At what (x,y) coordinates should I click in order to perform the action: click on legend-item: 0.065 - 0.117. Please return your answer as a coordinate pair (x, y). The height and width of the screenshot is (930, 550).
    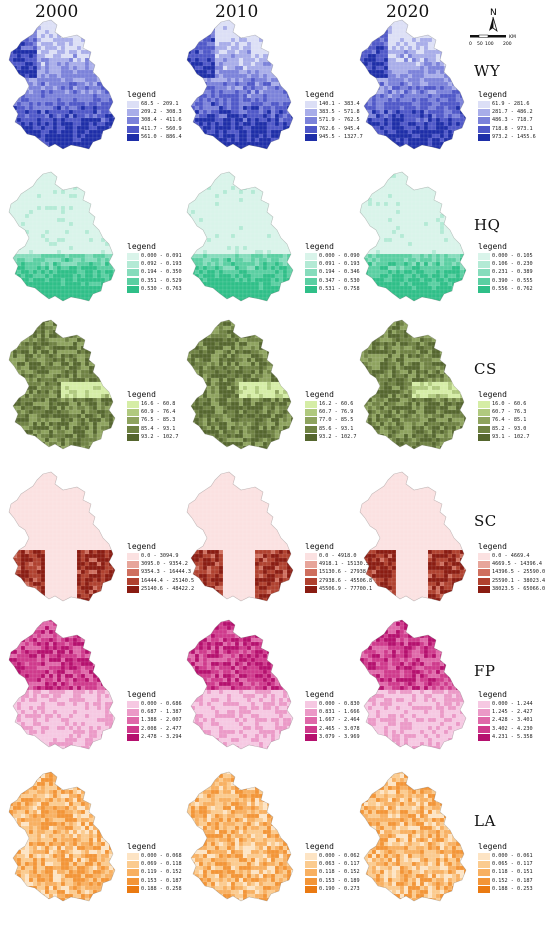
    Looking at the image, I should click on (514, 864).